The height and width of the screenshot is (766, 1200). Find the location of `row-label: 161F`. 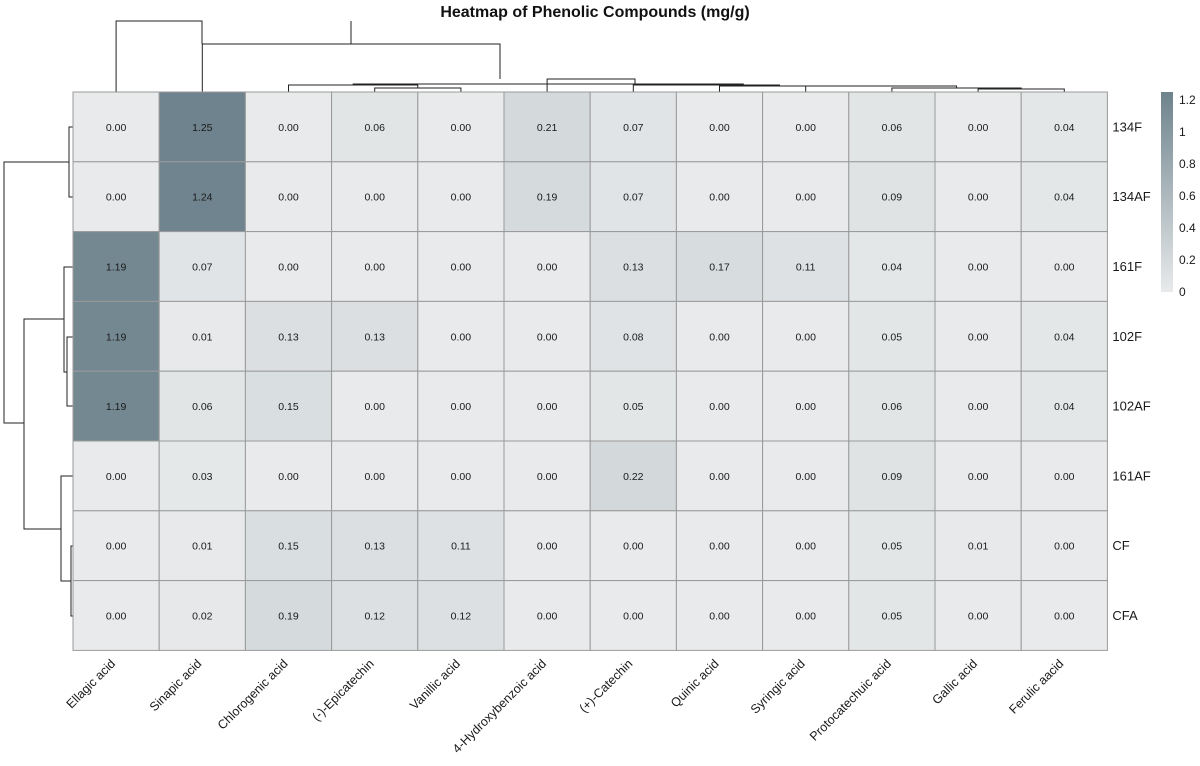

row-label: 161F is located at coordinates (1127, 266).